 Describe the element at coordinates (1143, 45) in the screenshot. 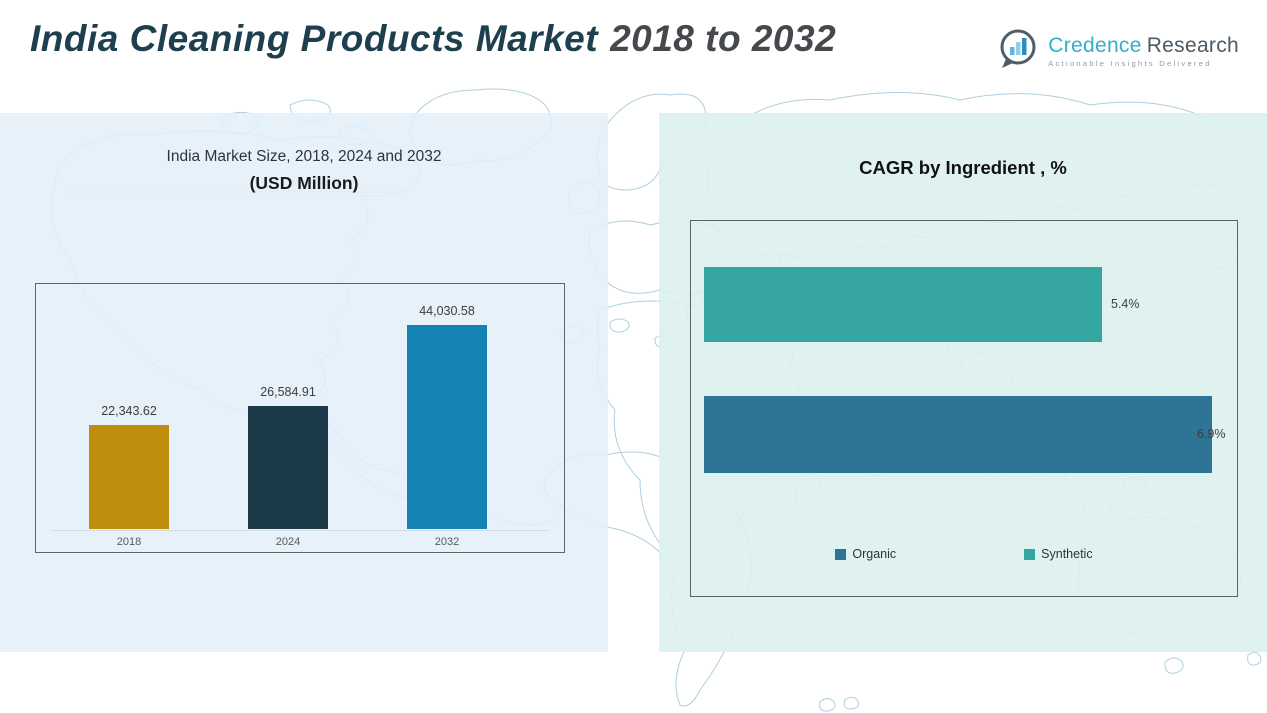

I see `brand-name: Credence Research` at that location.